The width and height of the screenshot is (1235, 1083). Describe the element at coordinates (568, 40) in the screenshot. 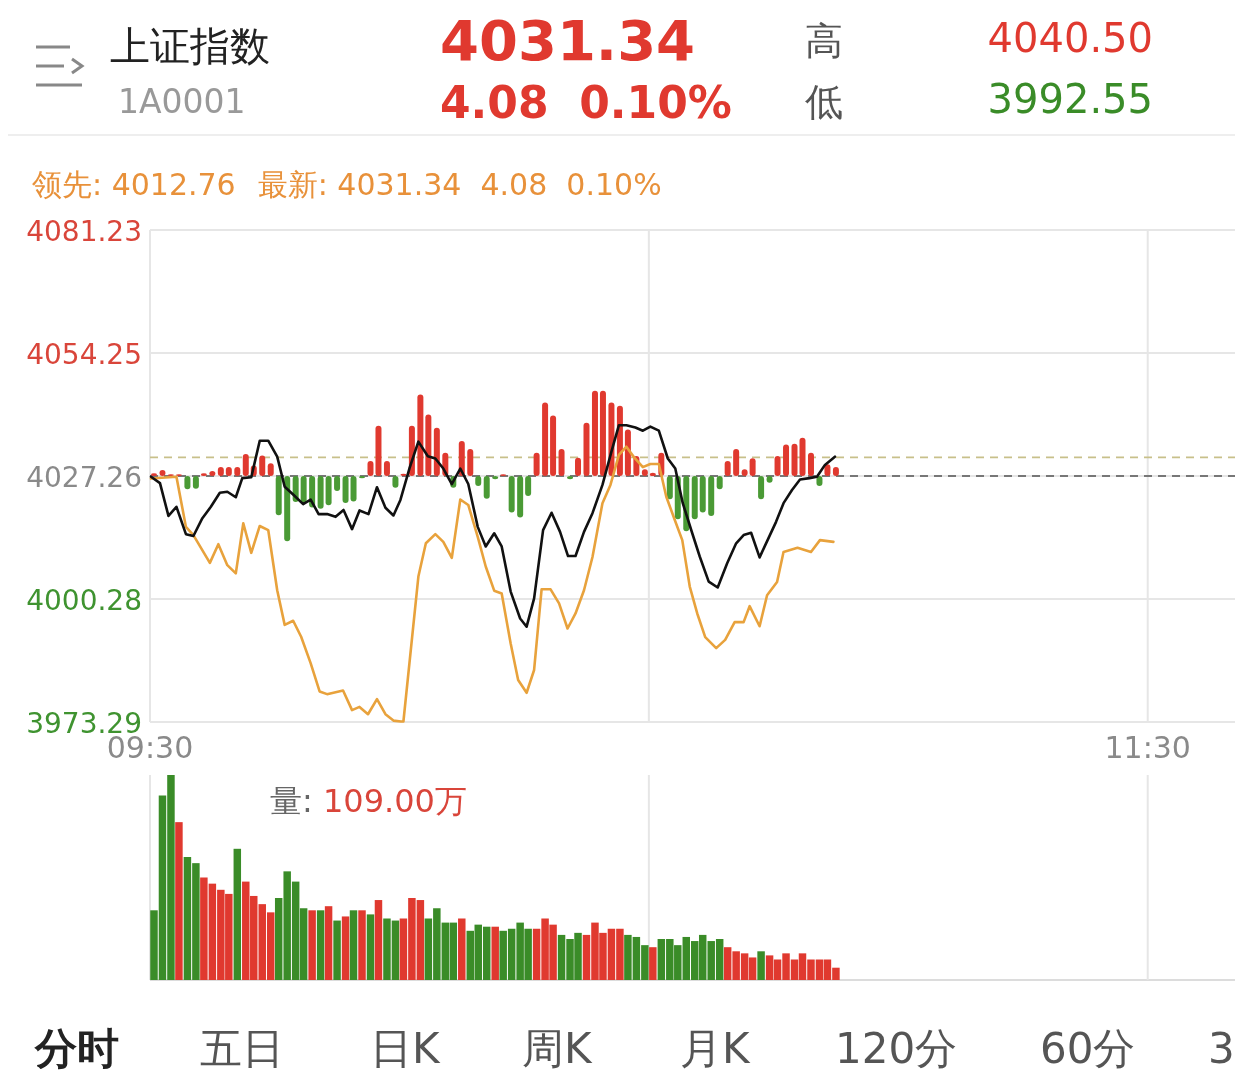

I see `text: 4031.34` at that location.